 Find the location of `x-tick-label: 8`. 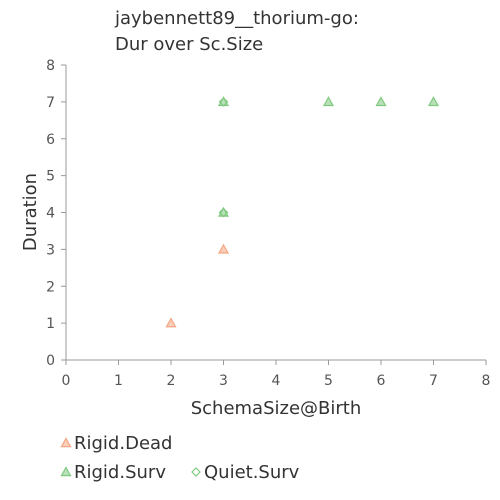

x-tick-label: 8 is located at coordinates (486, 381).